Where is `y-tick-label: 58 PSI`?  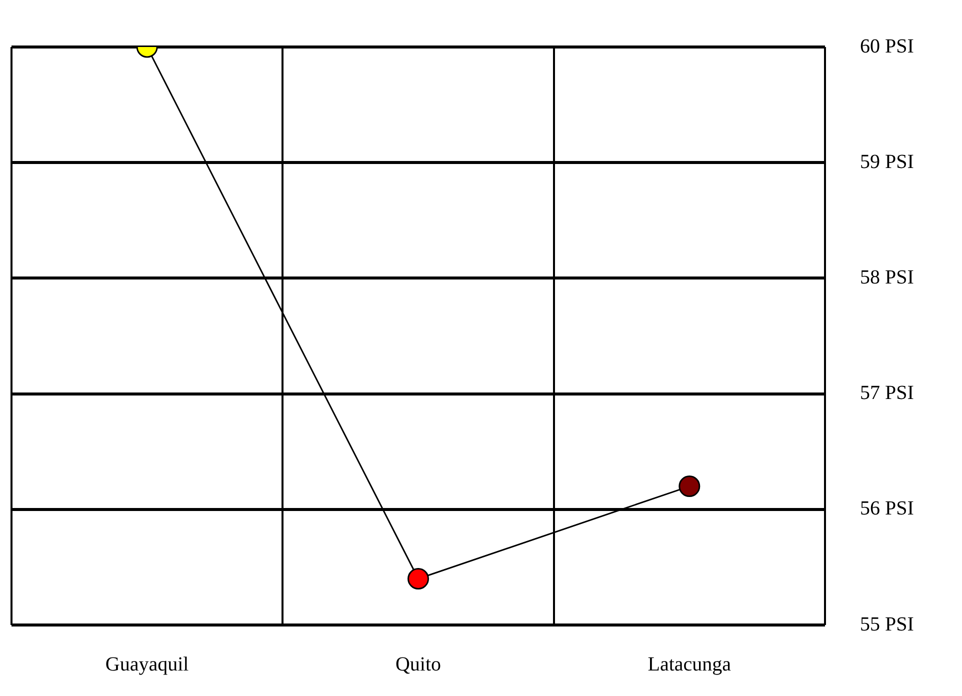 y-tick-label: 58 PSI is located at coordinates (887, 277).